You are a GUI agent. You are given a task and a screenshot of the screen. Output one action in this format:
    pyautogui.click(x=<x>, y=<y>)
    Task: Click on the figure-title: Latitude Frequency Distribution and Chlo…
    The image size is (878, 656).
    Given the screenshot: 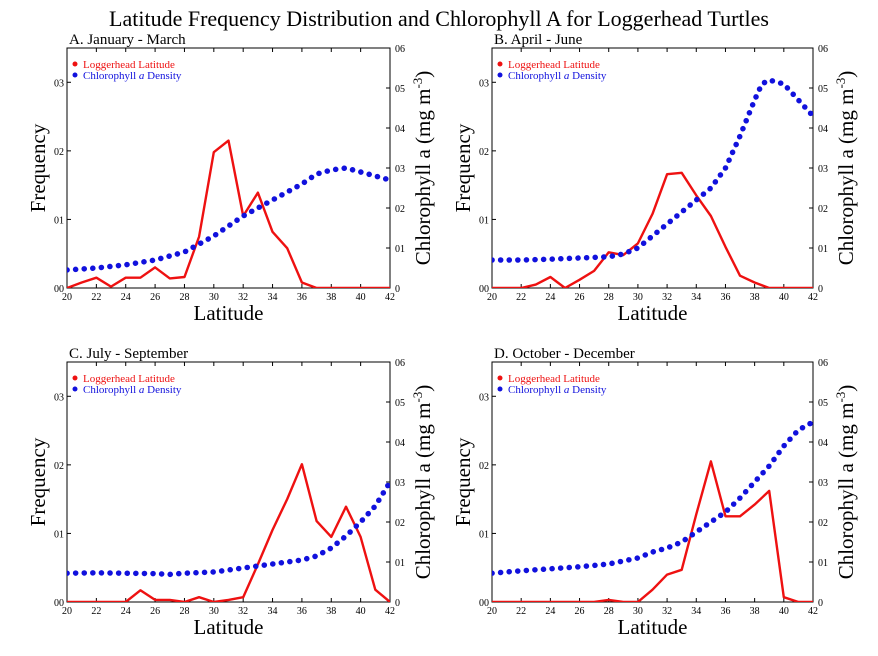 What is the action you would take?
    pyautogui.click(x=439, y=18)
    